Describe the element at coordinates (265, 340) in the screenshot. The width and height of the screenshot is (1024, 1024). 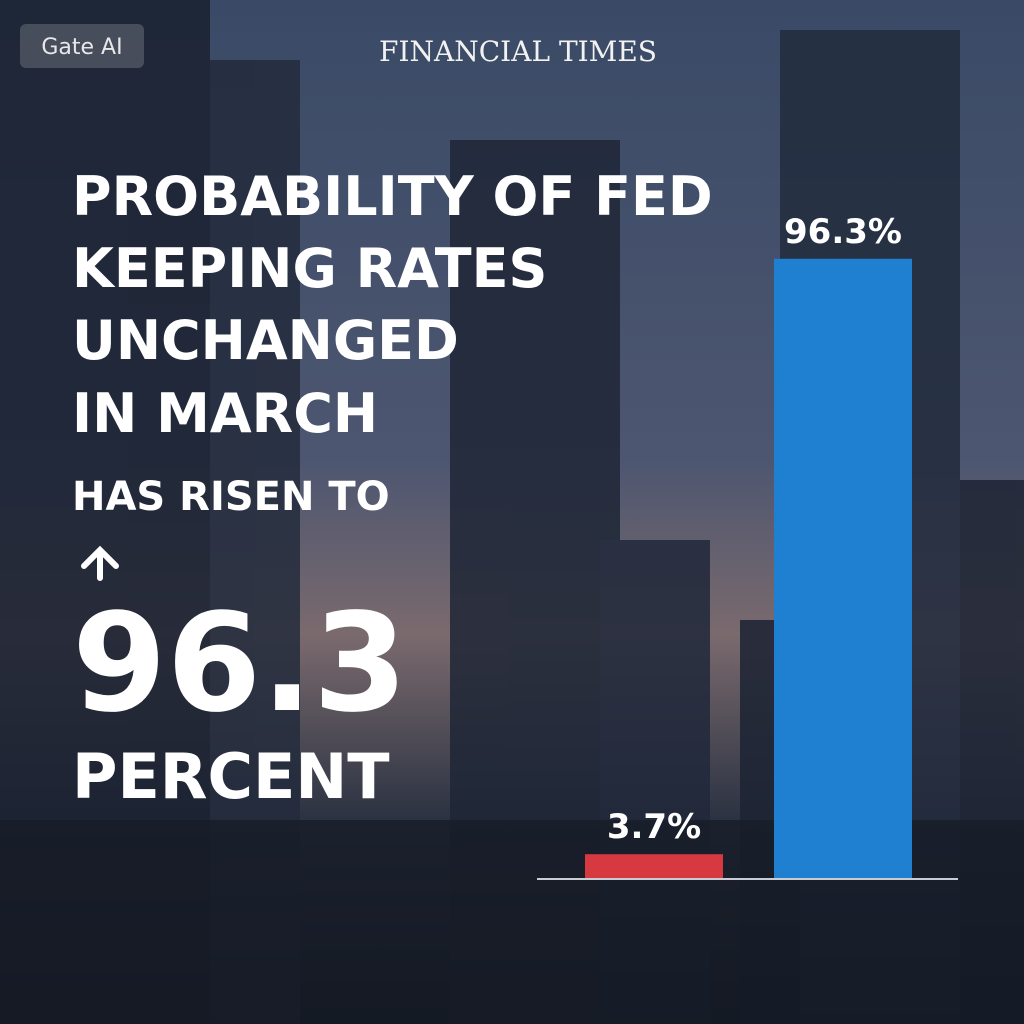
I see `headline-line: UNCHANGED` at that location.